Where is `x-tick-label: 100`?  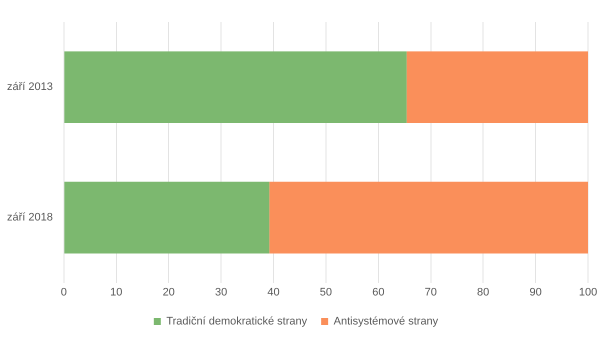 x-tick-label: 100 is located at coordinates (588, 292).